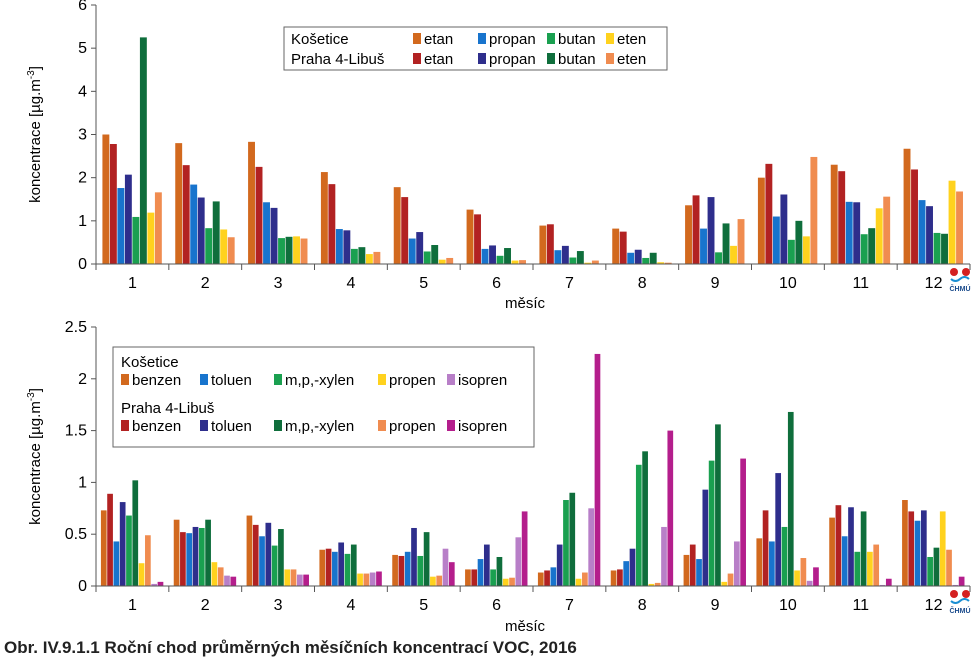 The height and width of the screenshot is (662, 975). What do you see at coordinates (569, 283) in the screenshot?
I see `x-tick-label: 7` at bounding box center [569, 283].